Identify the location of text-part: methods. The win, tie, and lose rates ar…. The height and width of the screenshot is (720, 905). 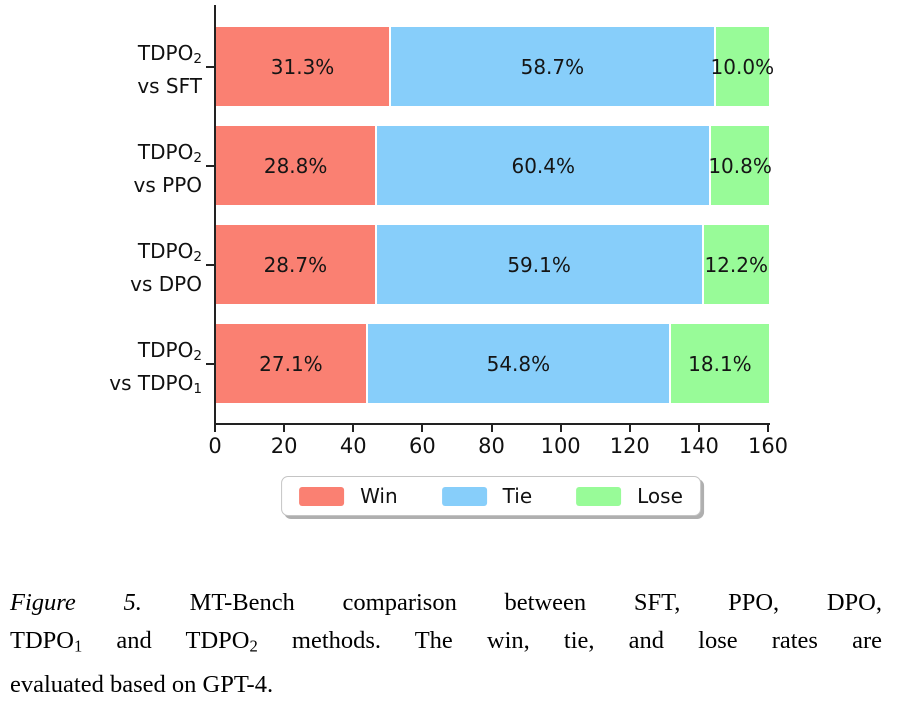
(569, 640).